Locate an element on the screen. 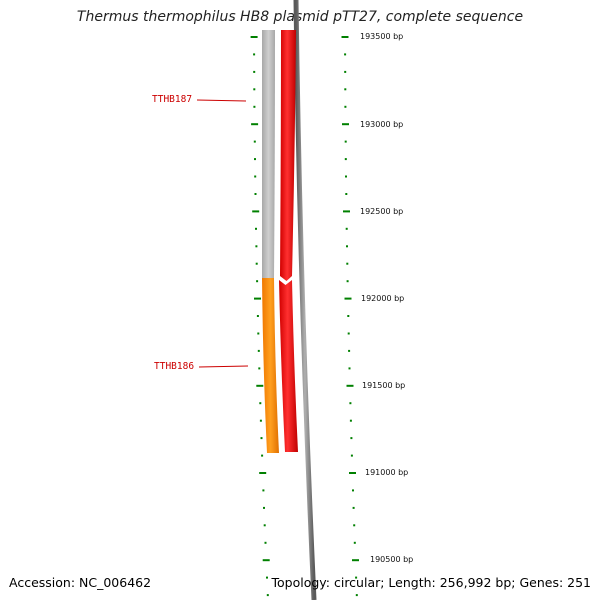 Image resolution: width=600 pixels, height=600 pixels. tick-label-192500: 192500 bp is located at coordinates (381, 211).